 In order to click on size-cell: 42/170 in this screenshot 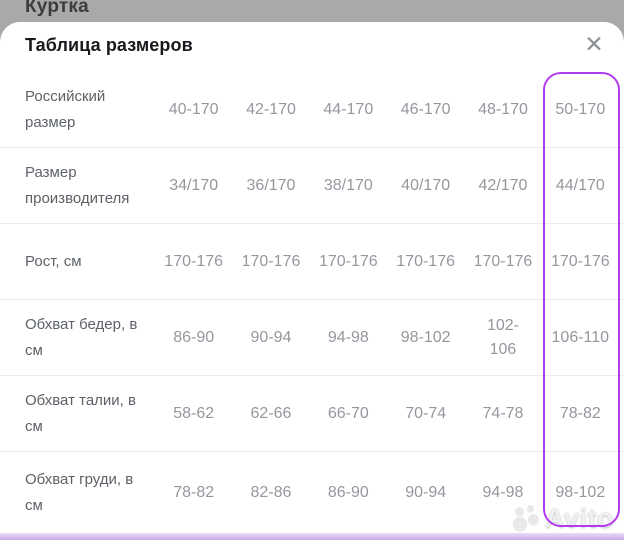, I will do `click(503, 185)`.